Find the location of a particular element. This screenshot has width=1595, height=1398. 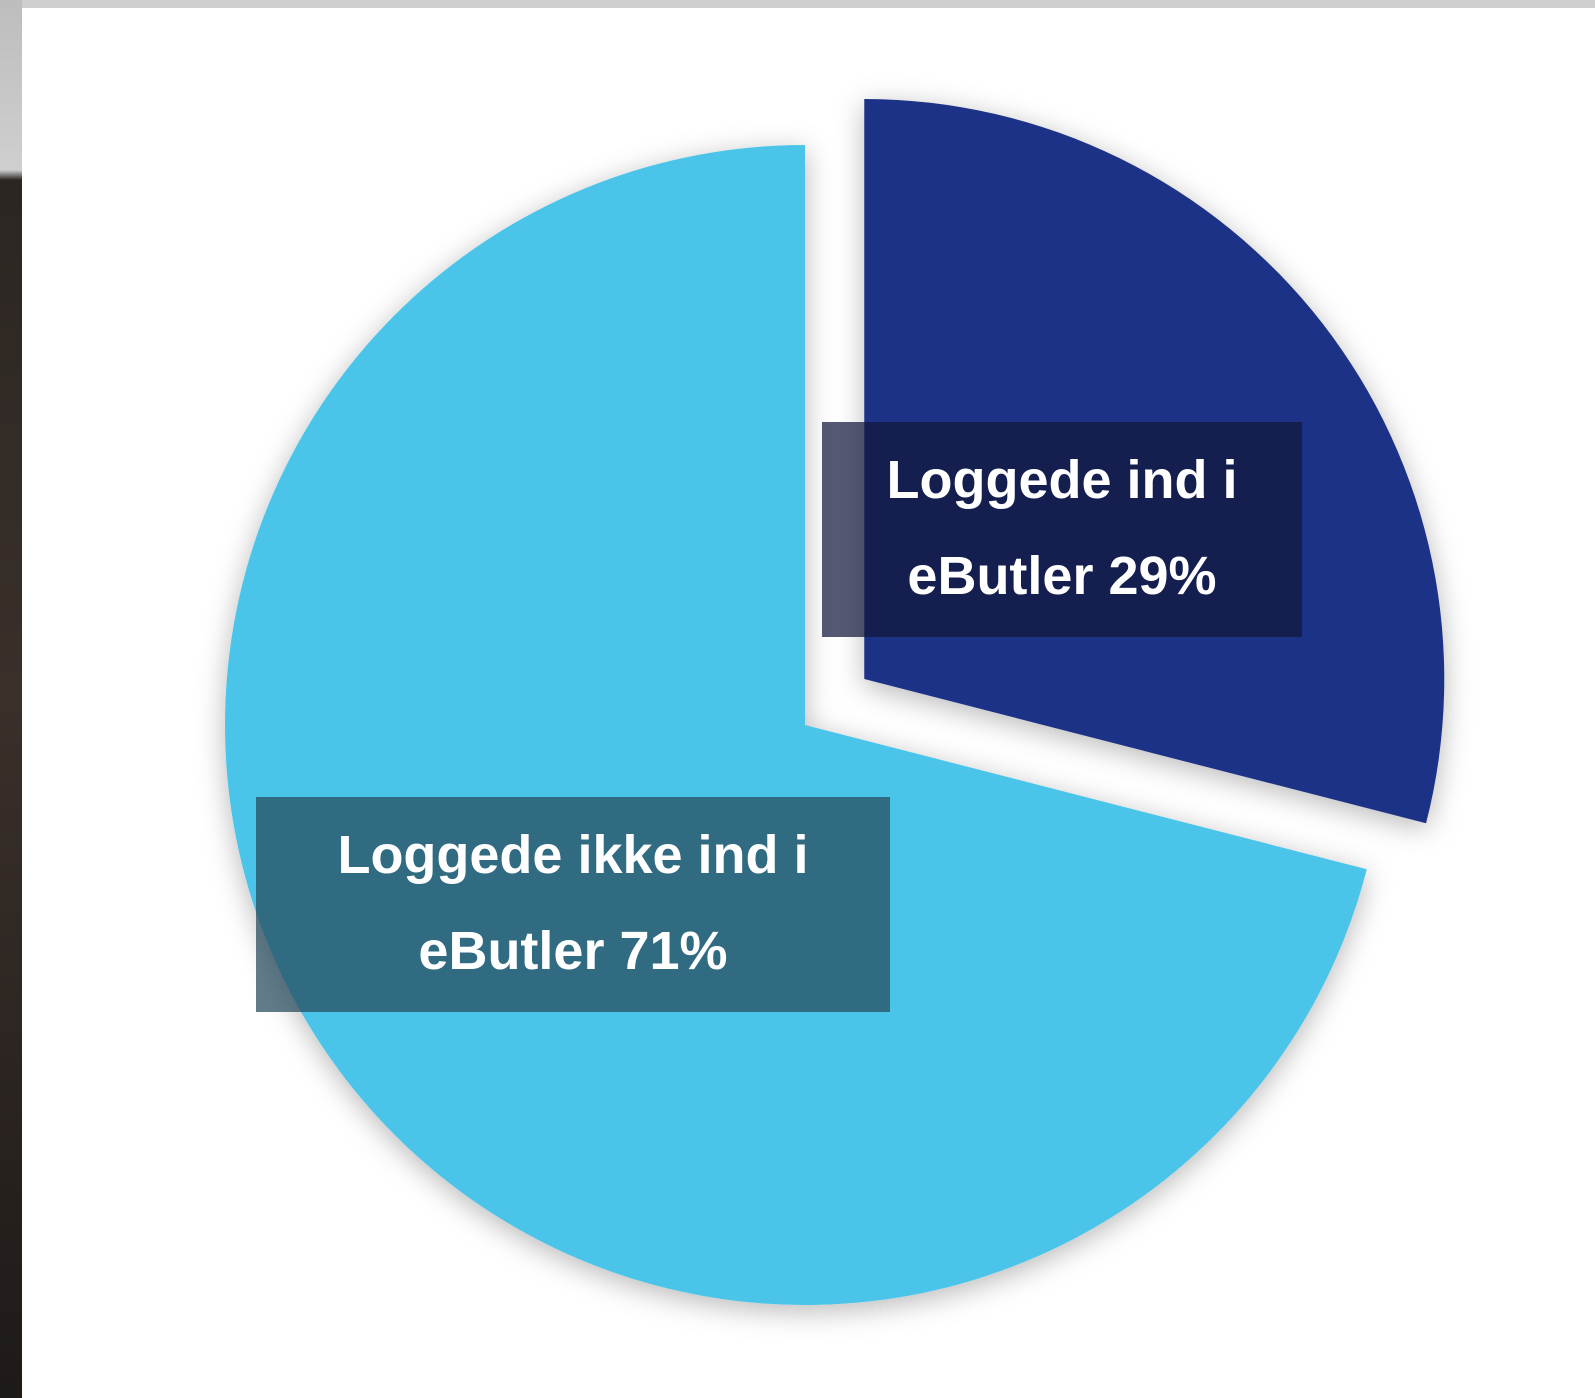

slice-label: Loggede ind i eButler 29% is located at coordinates (1062, 529).